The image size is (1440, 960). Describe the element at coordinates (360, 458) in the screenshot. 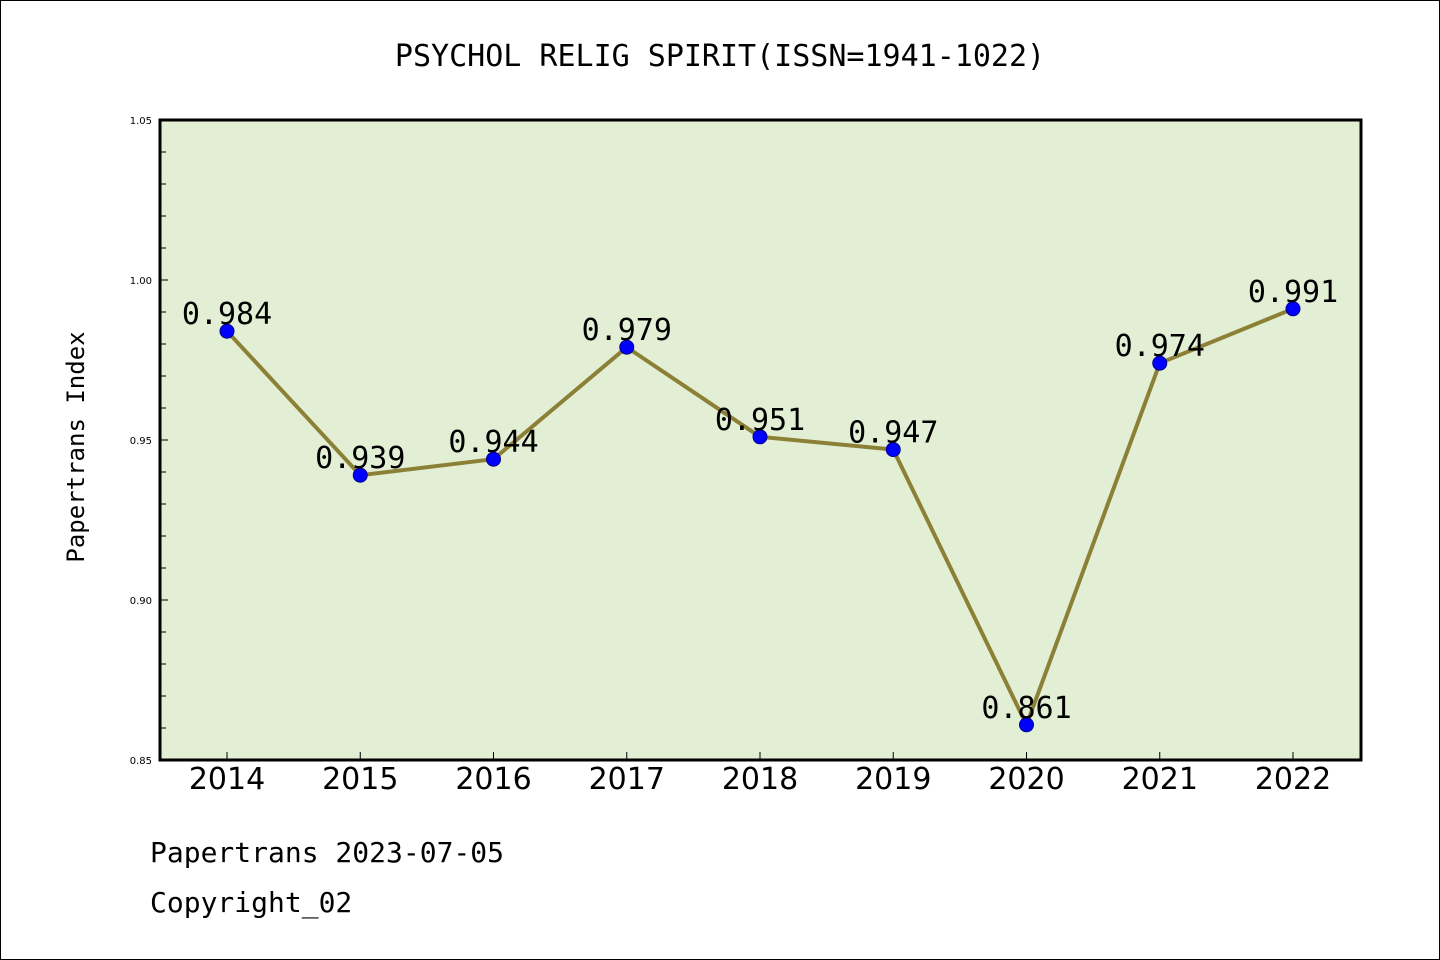

I see `data-label: 0.939` at that location.